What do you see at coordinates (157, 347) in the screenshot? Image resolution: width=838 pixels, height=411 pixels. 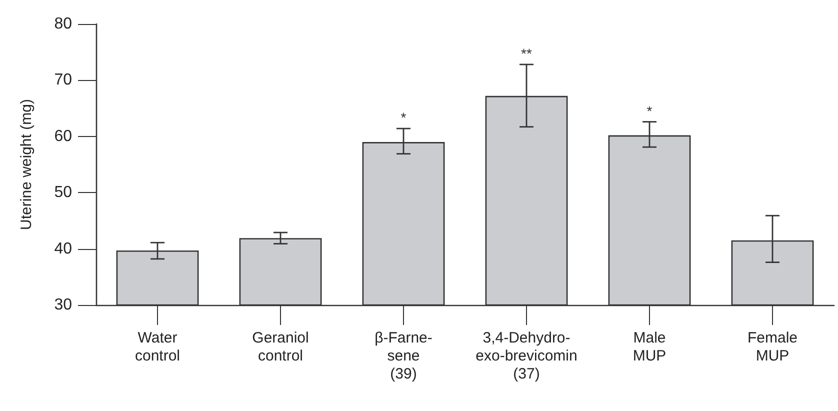 I see `x-tick-label: Water control` at bounding box center [157, 347].